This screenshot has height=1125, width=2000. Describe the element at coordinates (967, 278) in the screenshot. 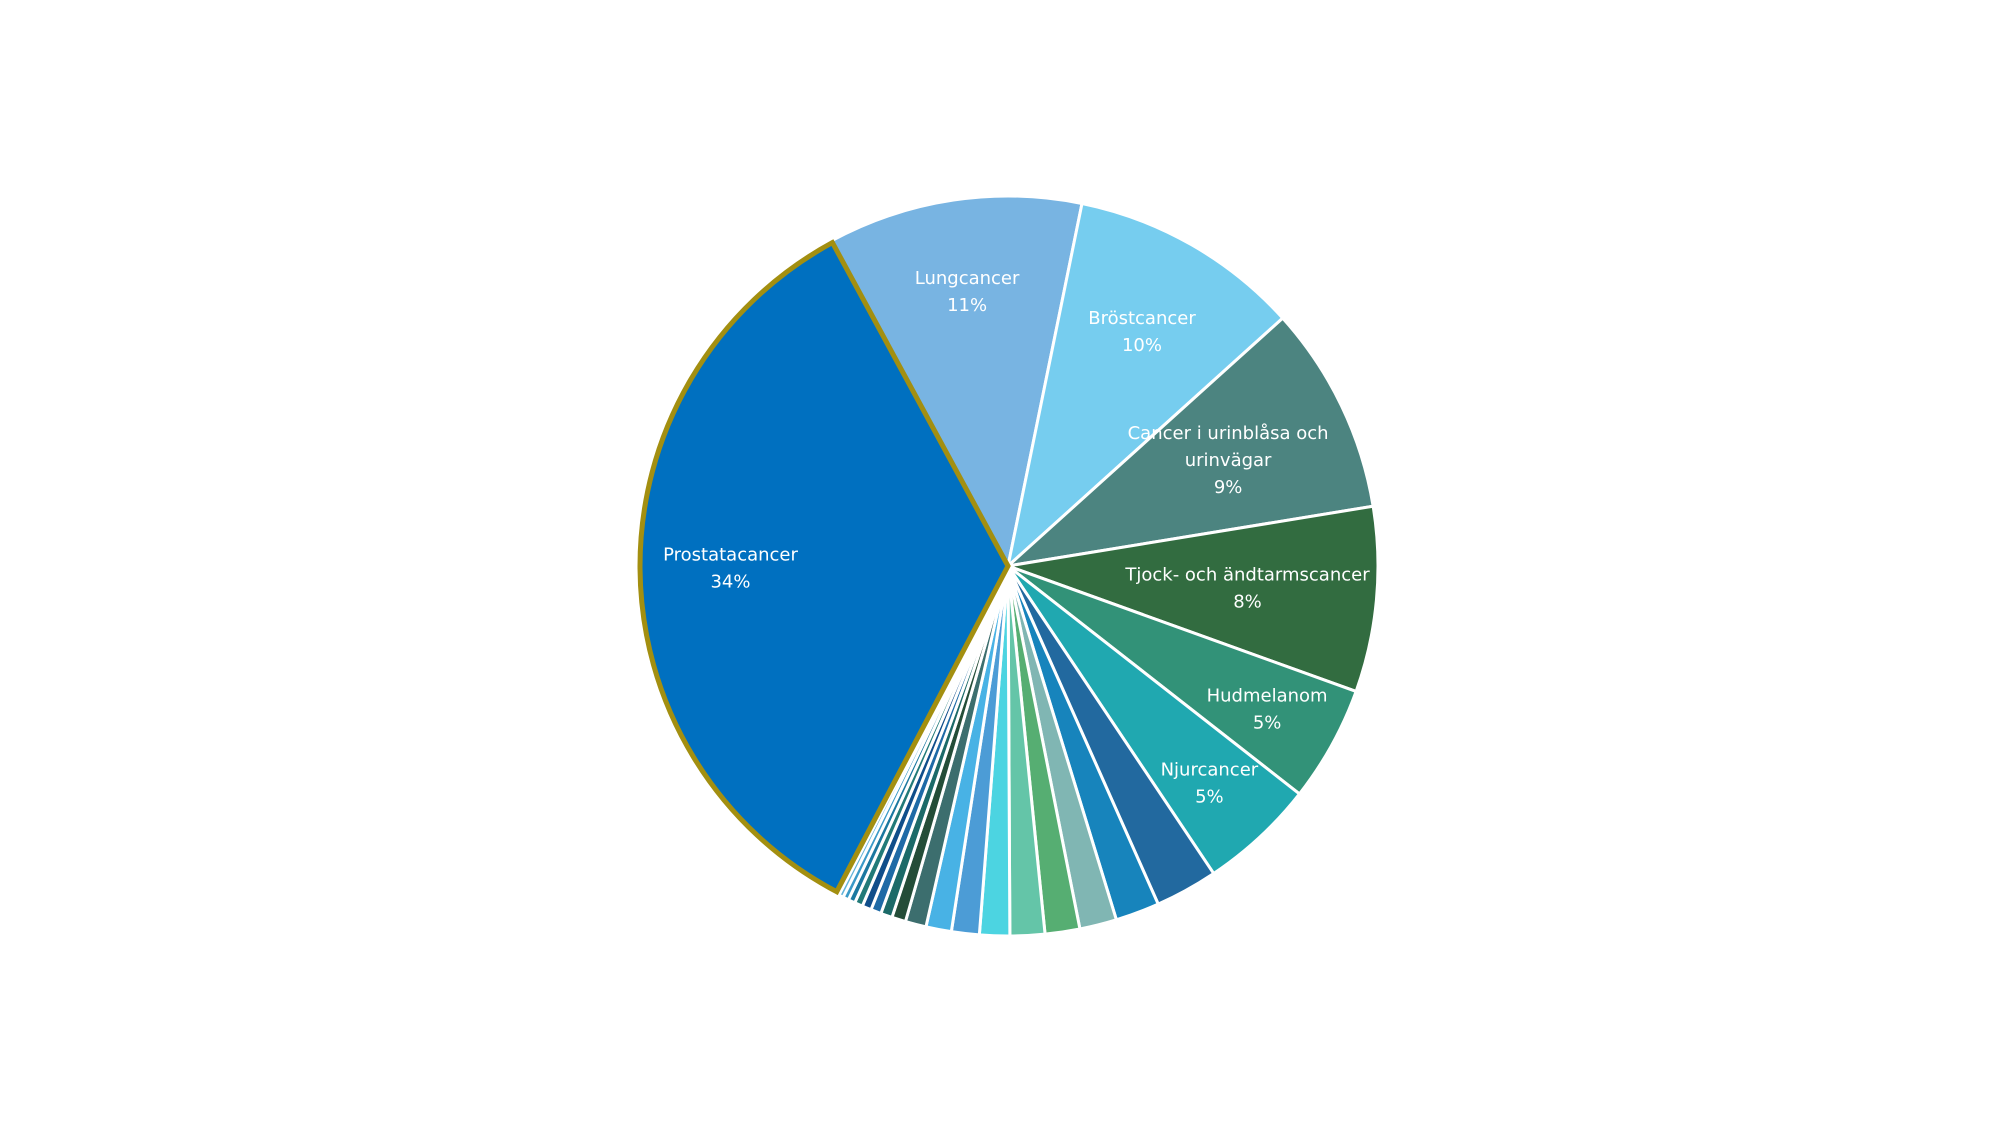

I see `label-lungcancer-name: Lungcancer` at that location.